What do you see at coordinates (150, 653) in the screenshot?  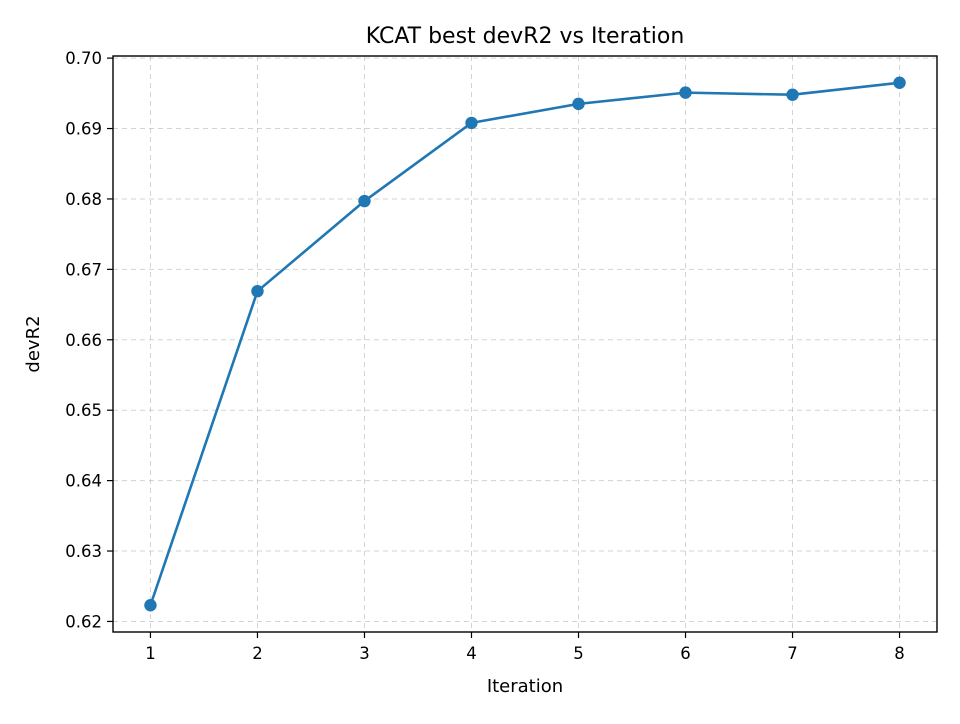 I see `x-tick-label: 1` at bounding box center [150, 653].